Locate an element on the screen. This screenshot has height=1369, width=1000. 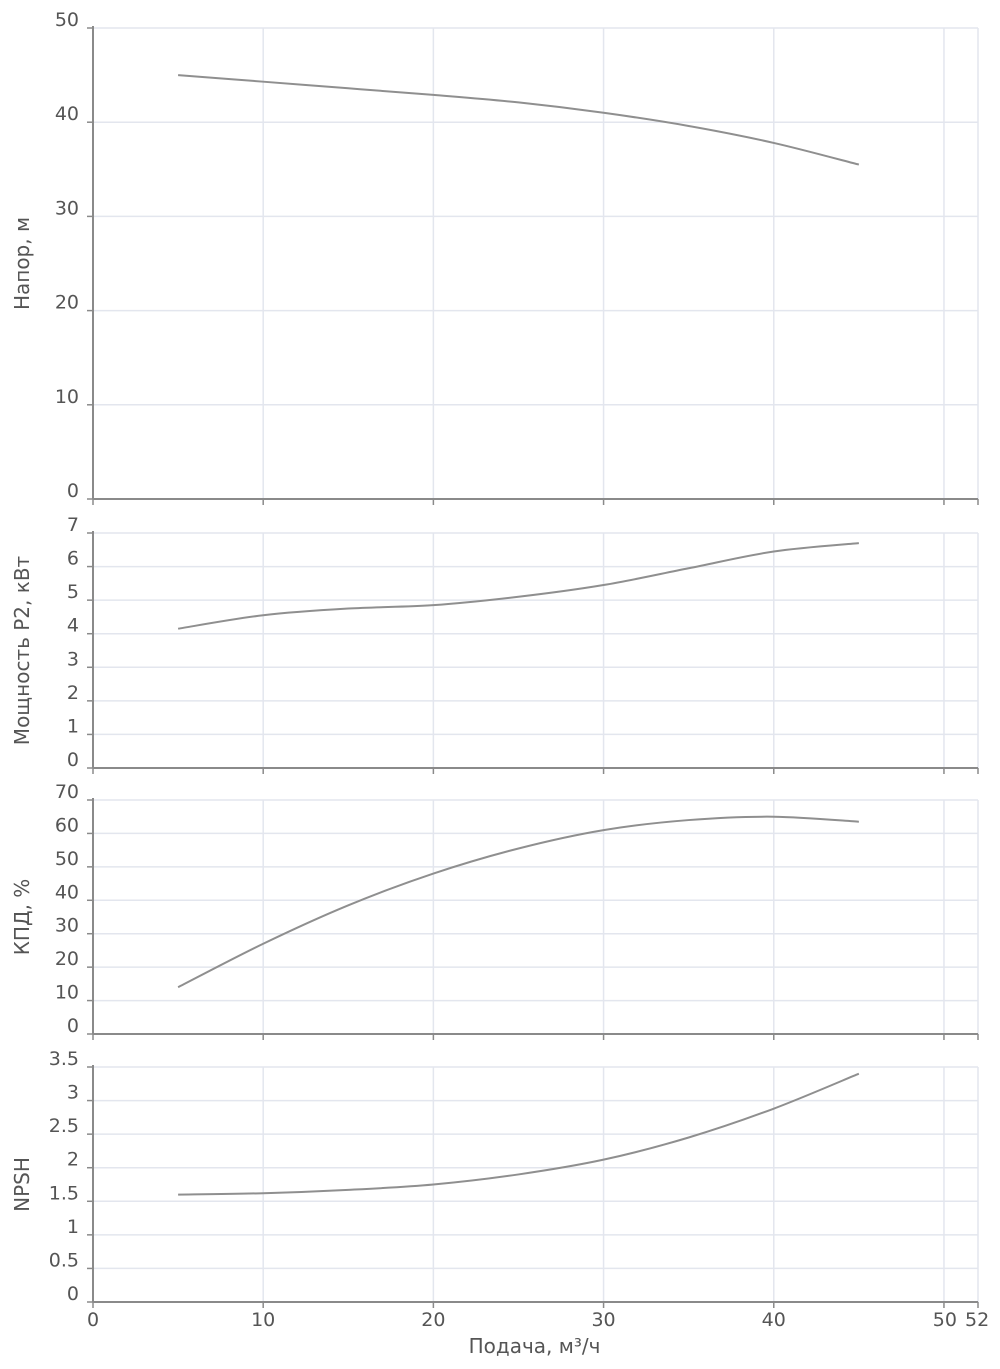
y-tick-label-head: 20 is located at coordinates (67, 303).